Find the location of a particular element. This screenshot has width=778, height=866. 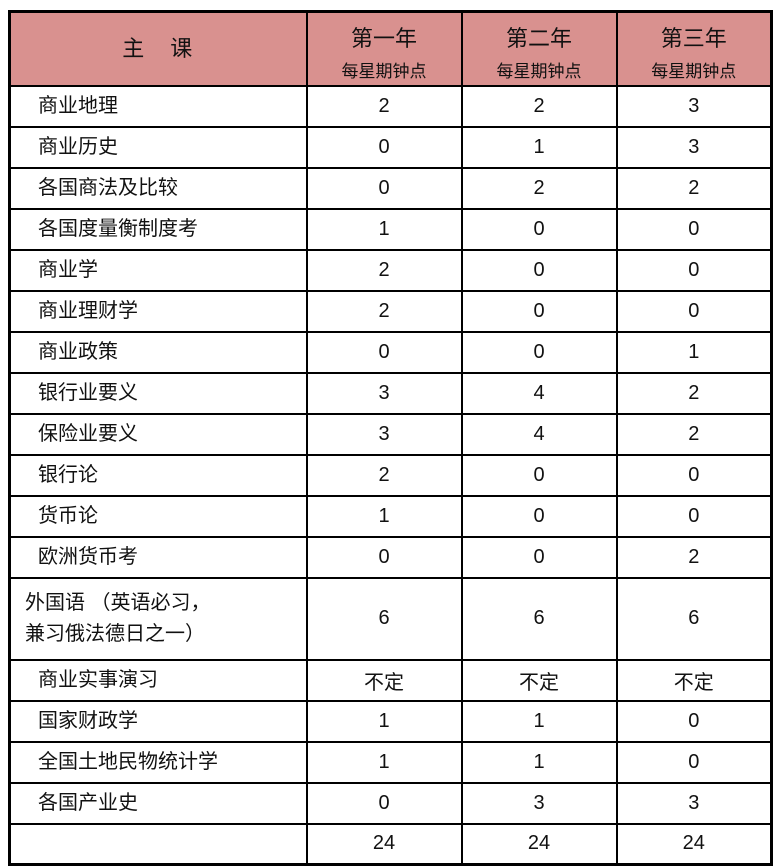

subject-cell: 全国土地民物统计学 is located at coordinates (158, 762).